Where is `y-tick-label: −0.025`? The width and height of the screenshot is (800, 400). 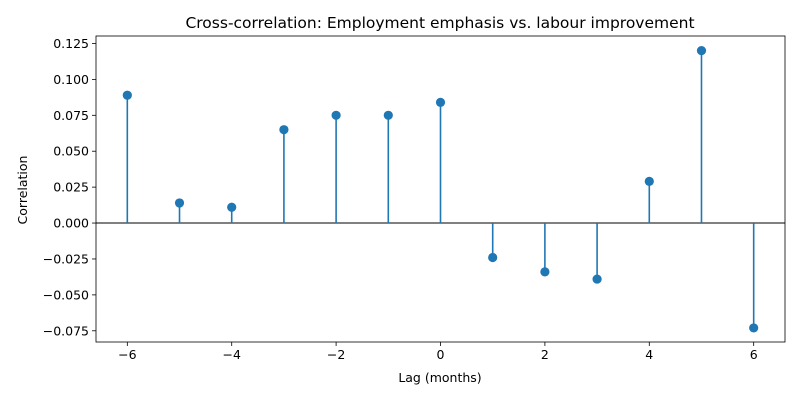 y-tick-label: −0.025 is located at coordinates (66, 258).